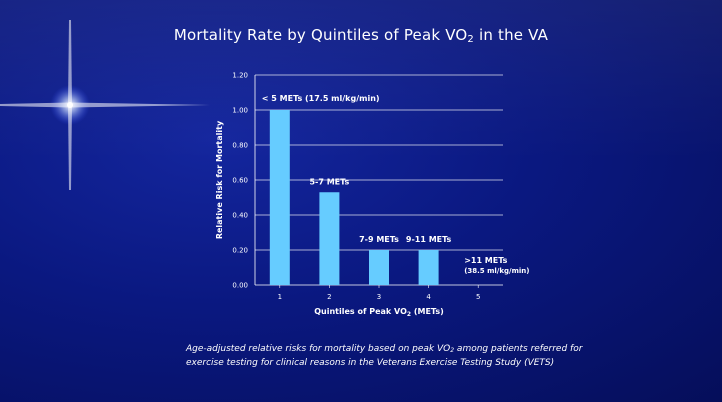 The image size is (722, 402). Describe the element at coordinates (428, 297) in the screenshot. I see `x-tick-label: 4` at that location.